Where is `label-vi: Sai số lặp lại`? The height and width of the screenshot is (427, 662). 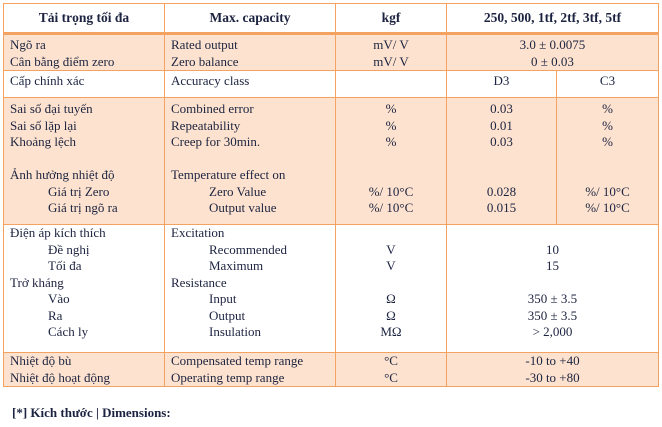 label-vi: Sai số lặp lại is located at coordinates (43, 125).